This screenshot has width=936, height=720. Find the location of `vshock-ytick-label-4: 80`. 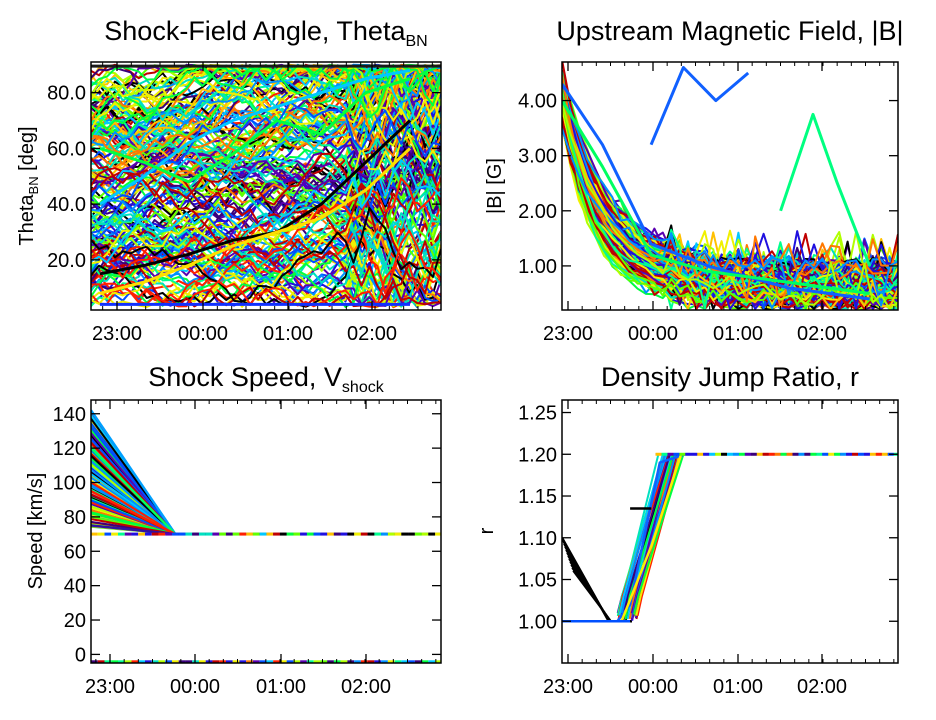

vshock-ytick-label-4: 80 is located at coordinates (75, 518).